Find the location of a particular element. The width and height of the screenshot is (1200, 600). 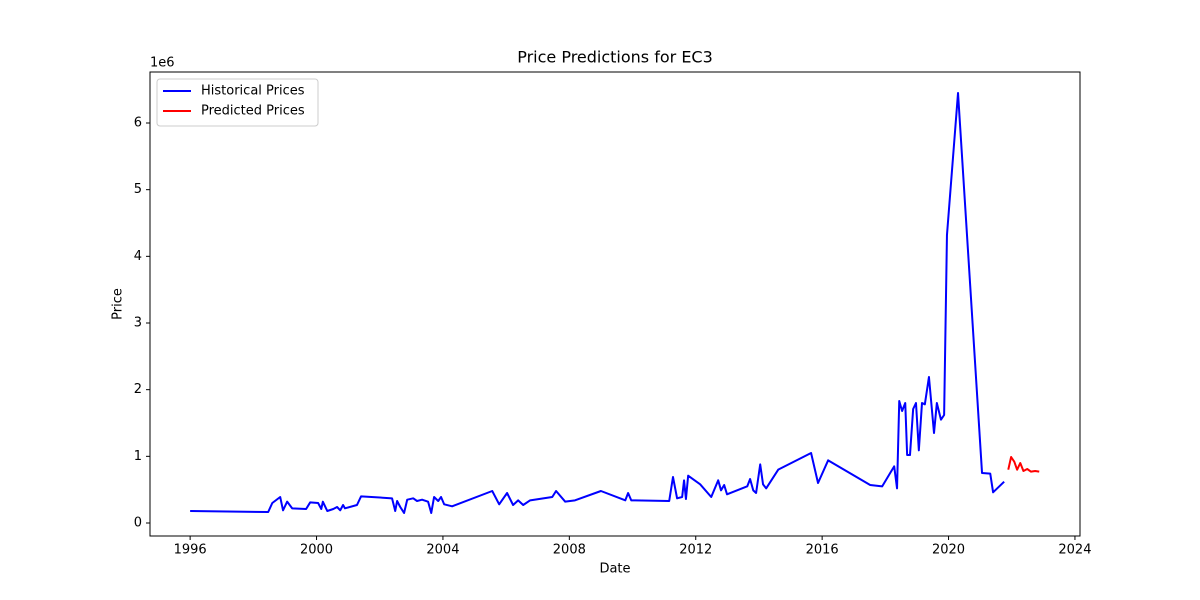

x-tick-label: 2016 is located at coordinates (822, 550).